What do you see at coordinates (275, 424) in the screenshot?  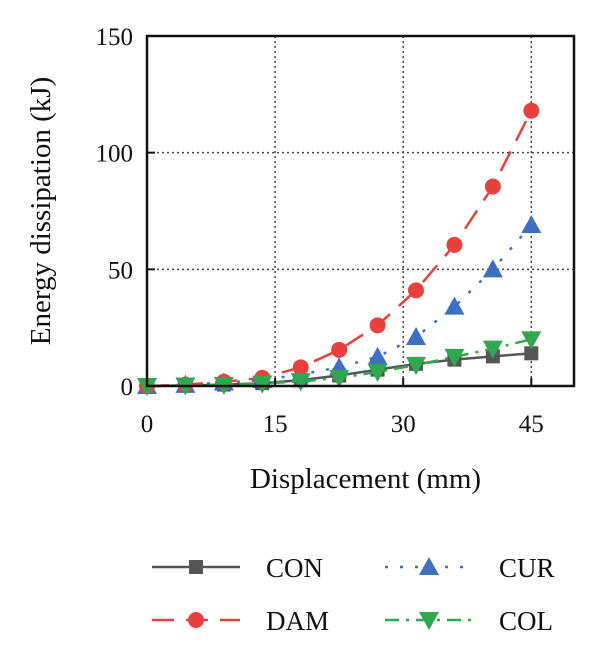 I see `x-tick-label: 15` at bounding box center [275, 424].